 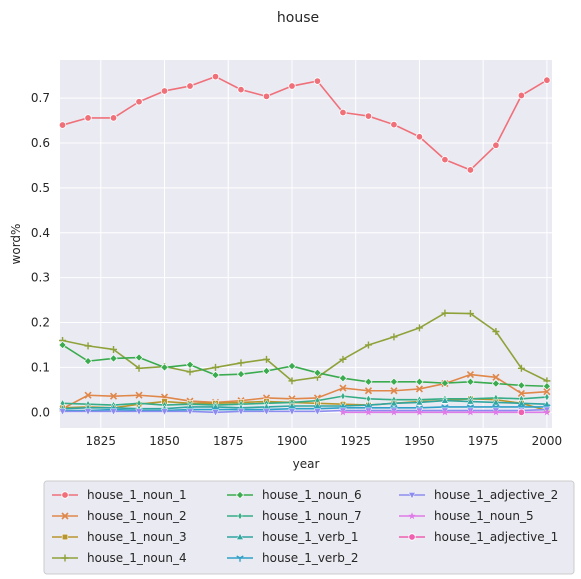 What do you see at coordinates (137, 495) in the screenshot?
I see `legend-label: house_1_noun_1` at bounding box center [137, 495].